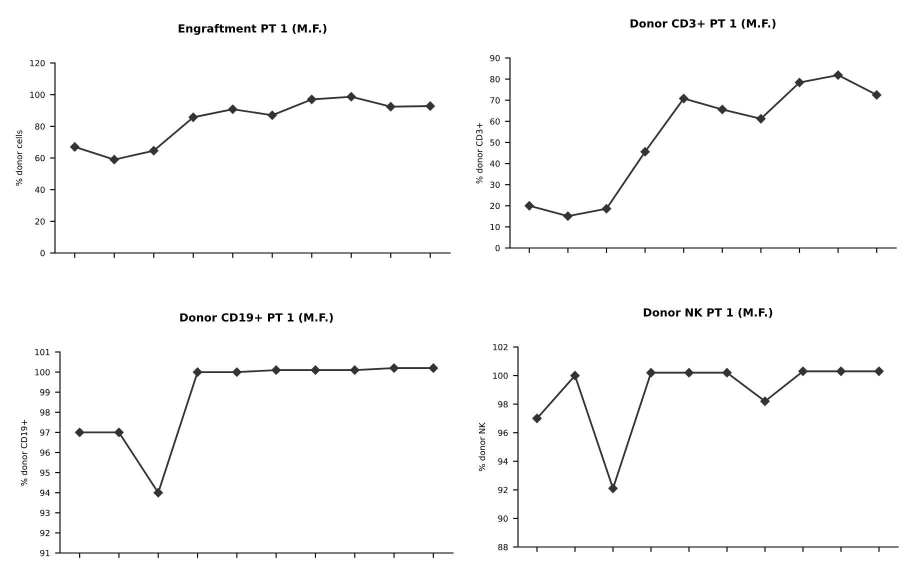 This screenshot has height=579, width=906. Describe the element at coordinates (503, 547) in the screenshot. I see `y-tick-label: 88` at that location.